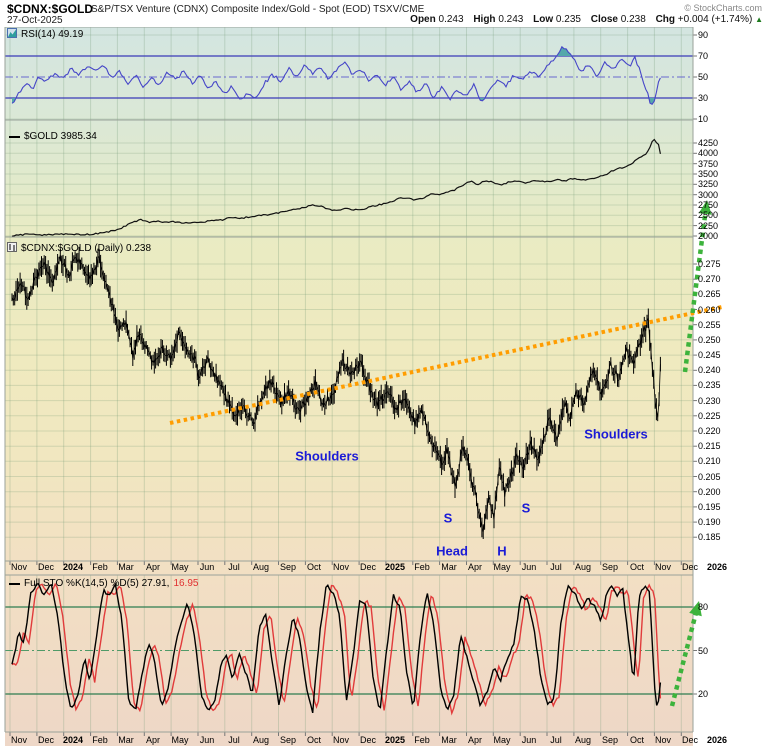 Image resolution: width=768 pixels, height=752 pixels. What do you see at coordinates (709, 431) in the screenshot?
I see `price-ytick-label: 0.220` at bounding box center [709, 431].